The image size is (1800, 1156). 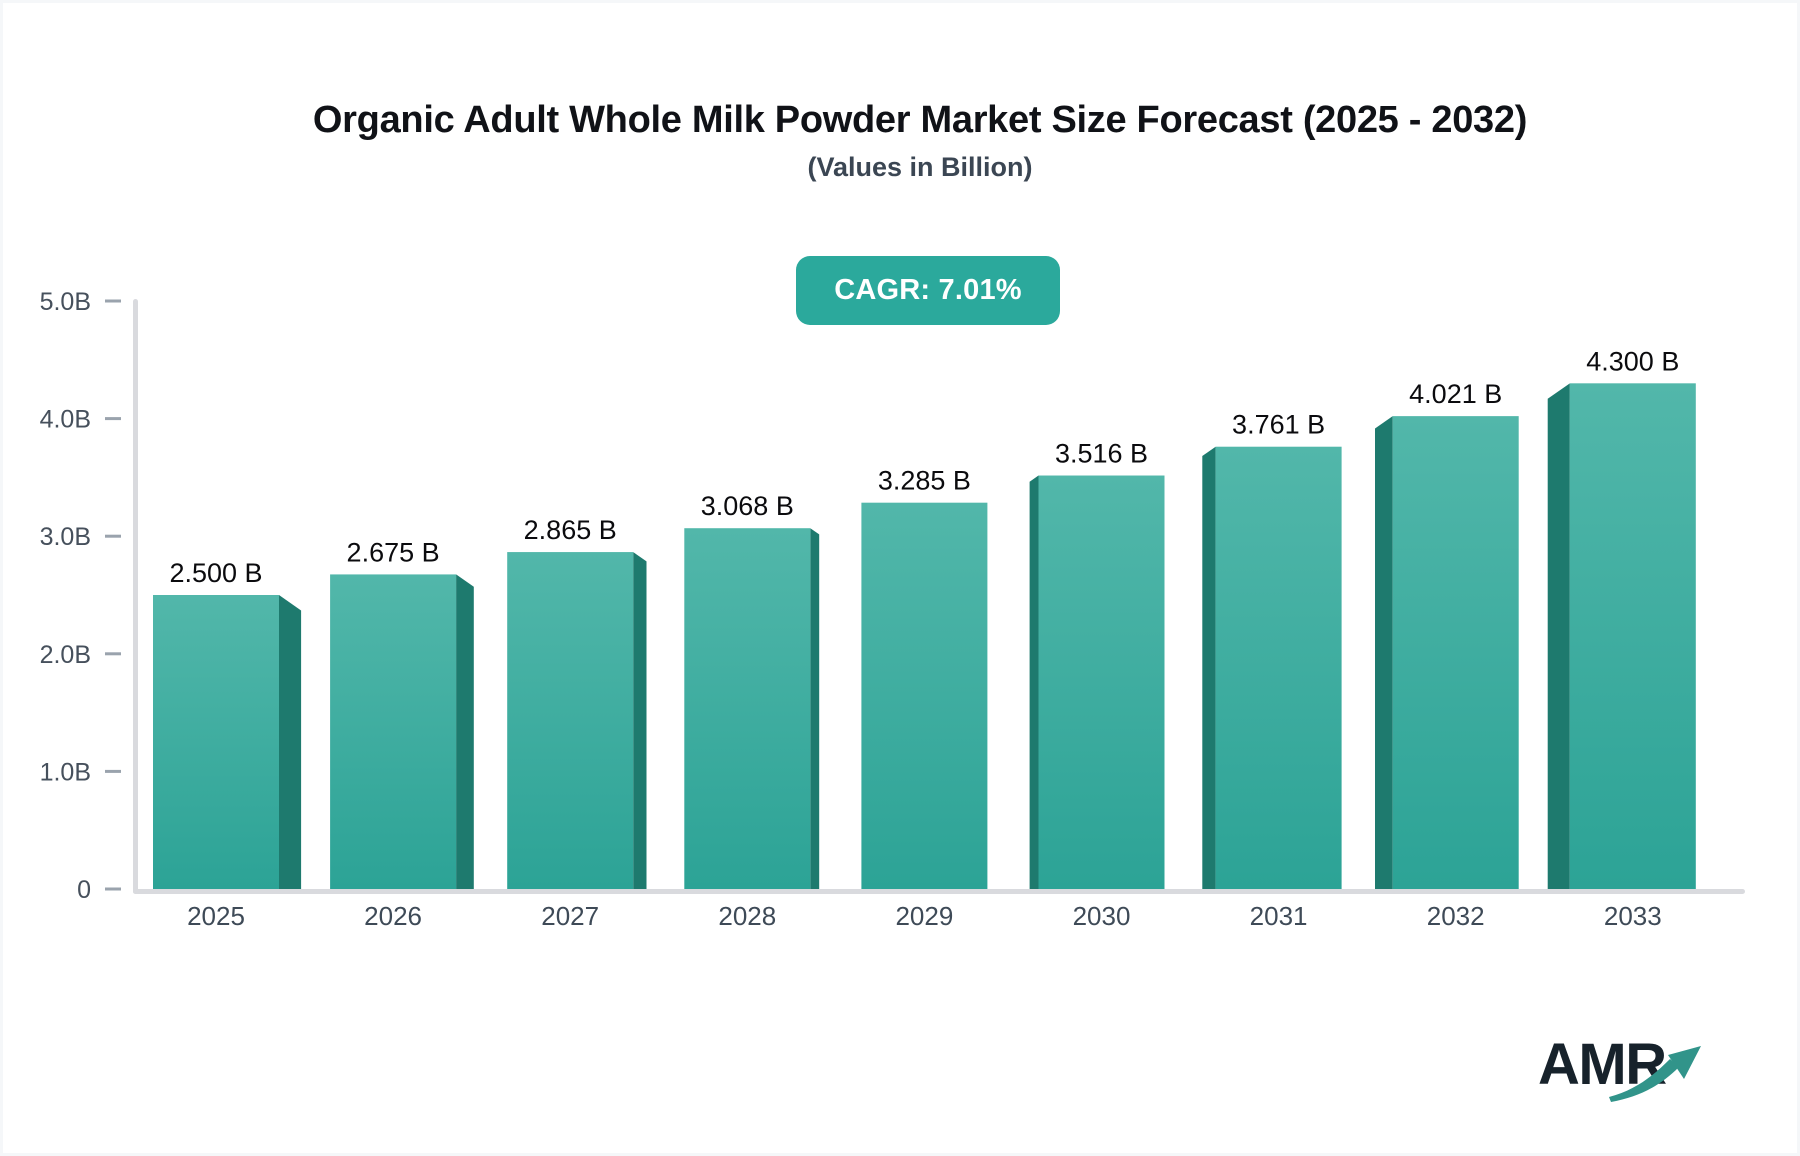 I want to click on bar-value-label: 3.516 B, so click(x=1101, y=454).